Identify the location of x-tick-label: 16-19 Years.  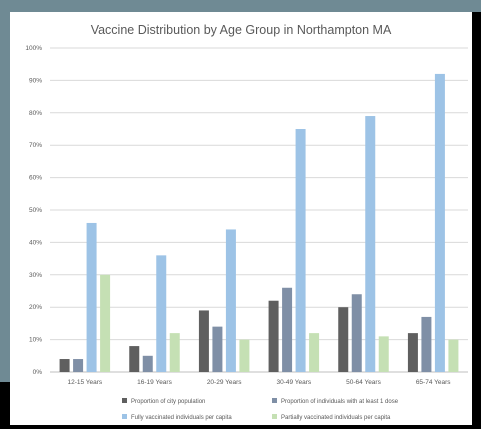
(154, 382).